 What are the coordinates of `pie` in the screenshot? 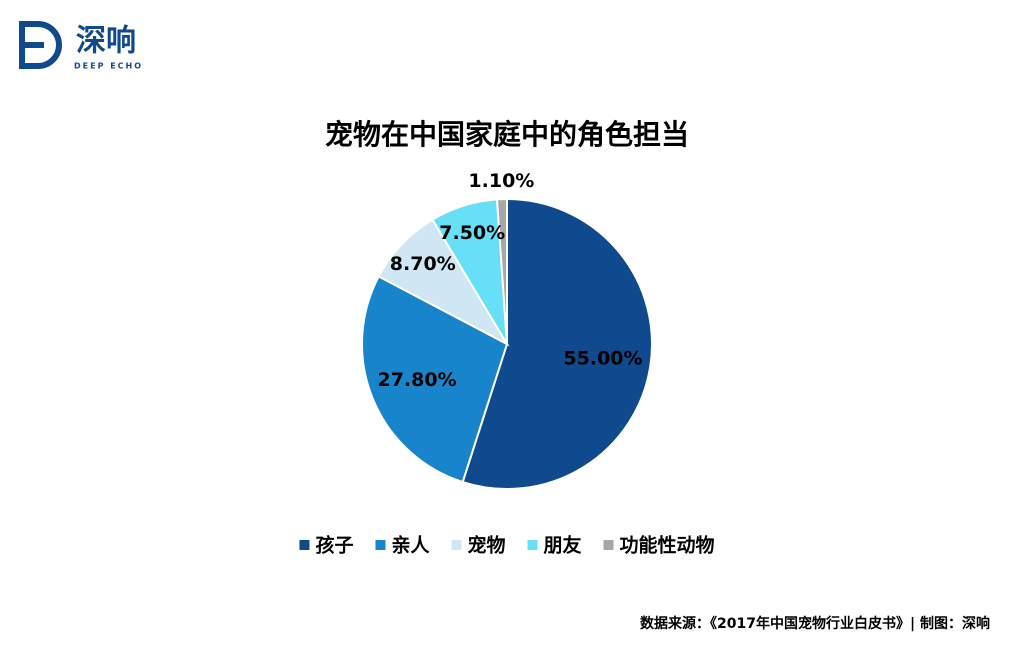 It's located at (507, 343).